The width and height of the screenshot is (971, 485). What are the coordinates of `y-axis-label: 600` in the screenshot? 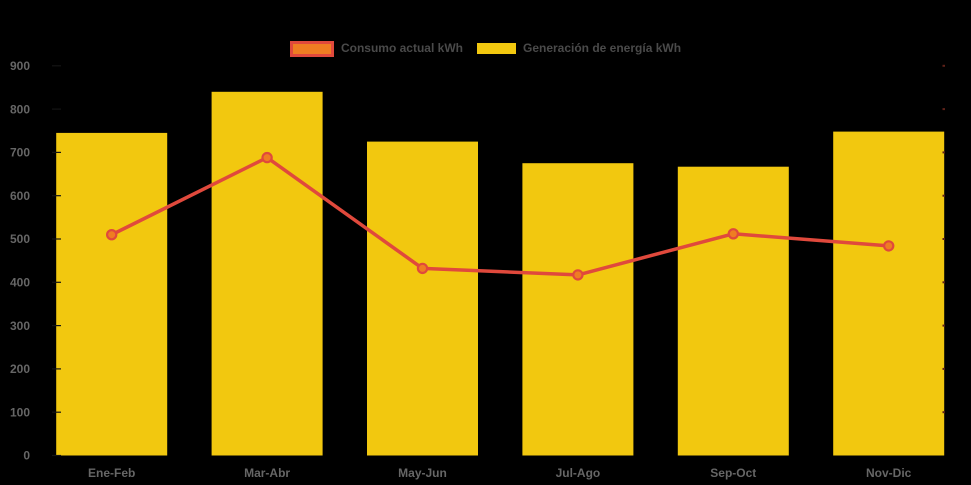 It's located at (20, 196).